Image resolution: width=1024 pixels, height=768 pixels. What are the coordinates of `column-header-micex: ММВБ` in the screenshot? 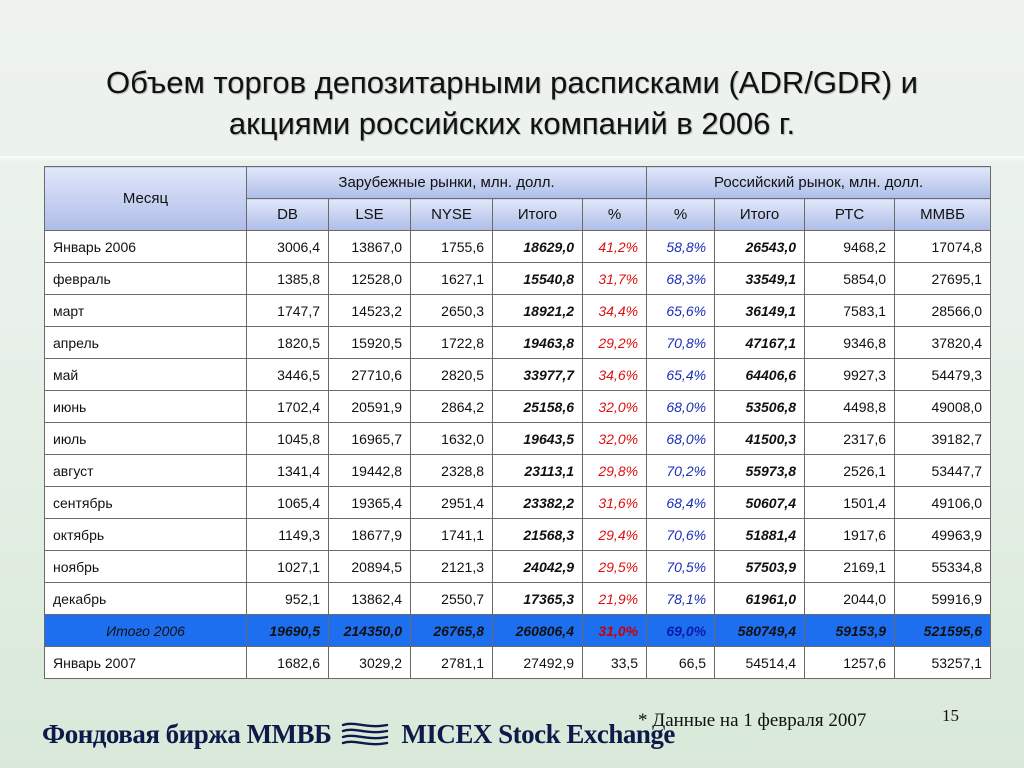 It's located at (943, 214).